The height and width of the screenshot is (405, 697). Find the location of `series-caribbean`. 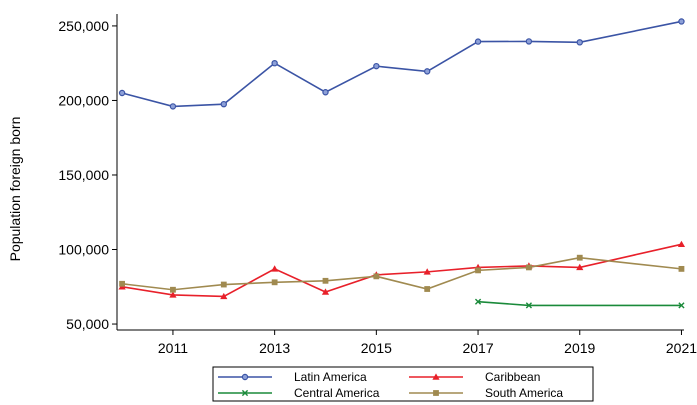

series-caribbean is located at coordinates (402, 270).